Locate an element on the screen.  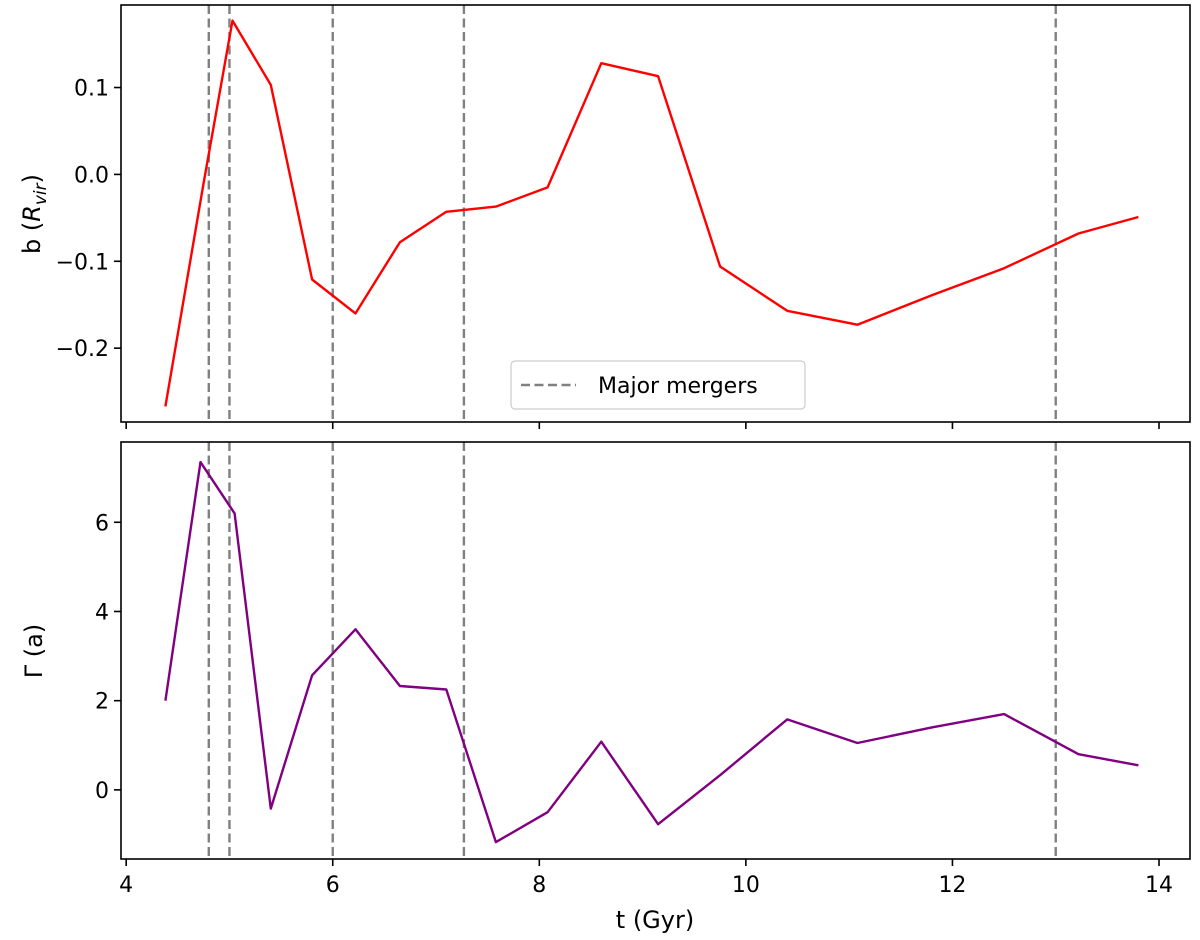
bot-x-tick-label: 14 is located at coordinates (1159, 885).